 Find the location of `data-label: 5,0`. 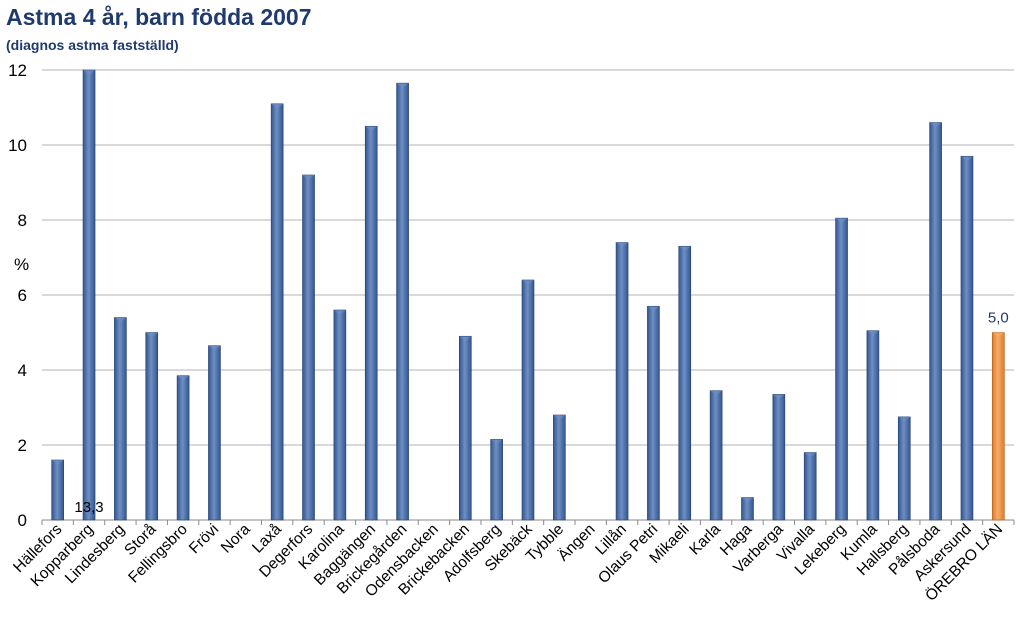

data-label: 5,0 is located at coordinates (998, 318).